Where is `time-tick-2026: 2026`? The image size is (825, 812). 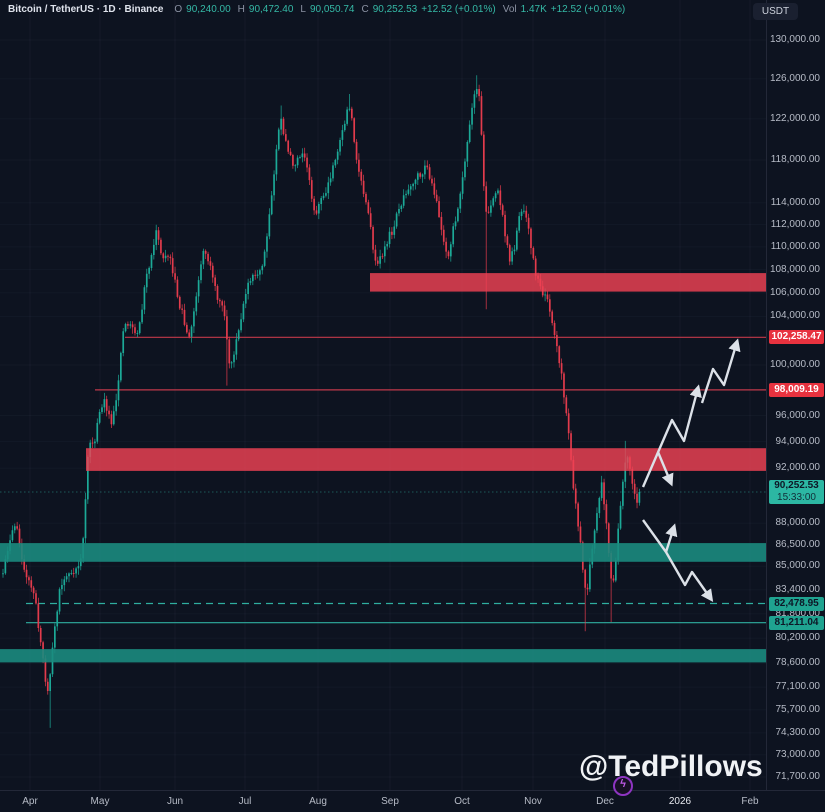 time-tick-2026: 2026 is located at coordinates (680, 801).